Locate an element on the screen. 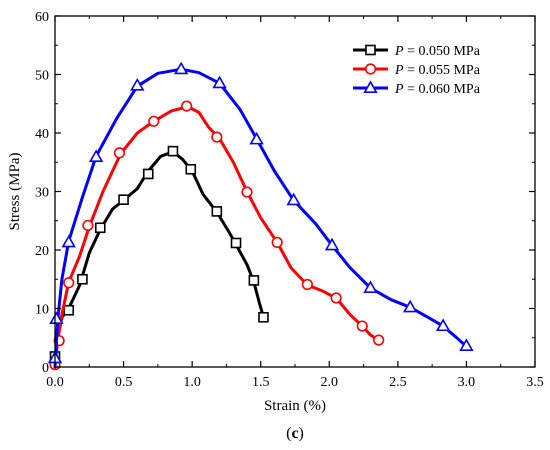 This screenshot has height=450, width=550. panel-label: (c) is located at coordinates (295, 433).